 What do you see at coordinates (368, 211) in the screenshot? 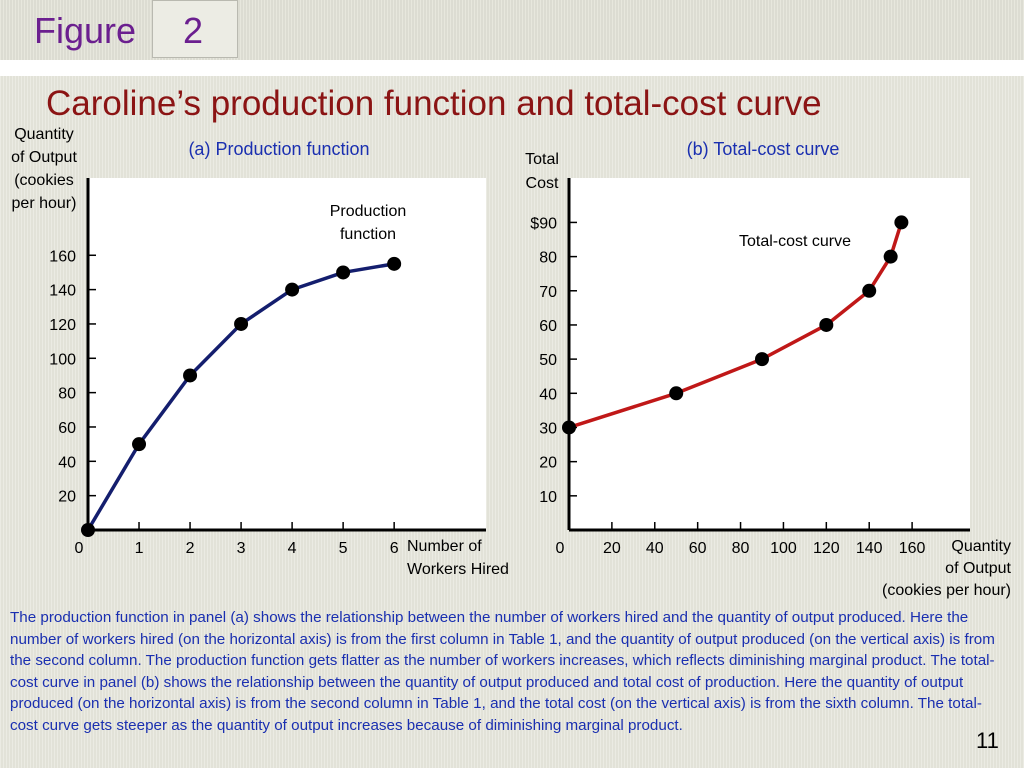
I see `curve-label: Production` at bounding box center [368, 211].